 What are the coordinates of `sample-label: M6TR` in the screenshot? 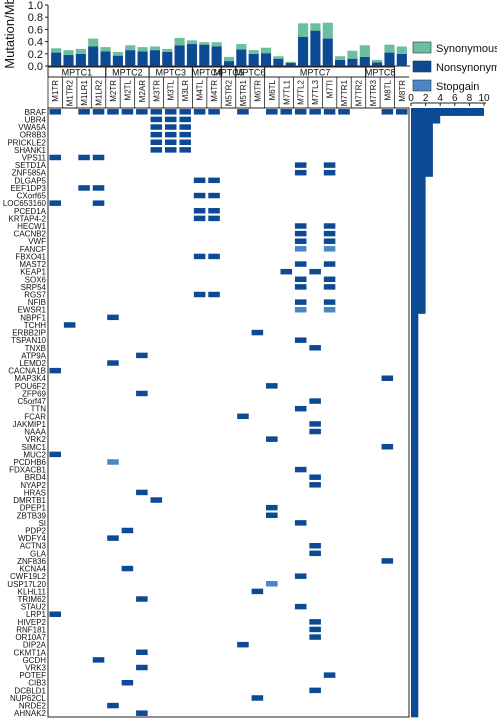 It's located at (257, 91).